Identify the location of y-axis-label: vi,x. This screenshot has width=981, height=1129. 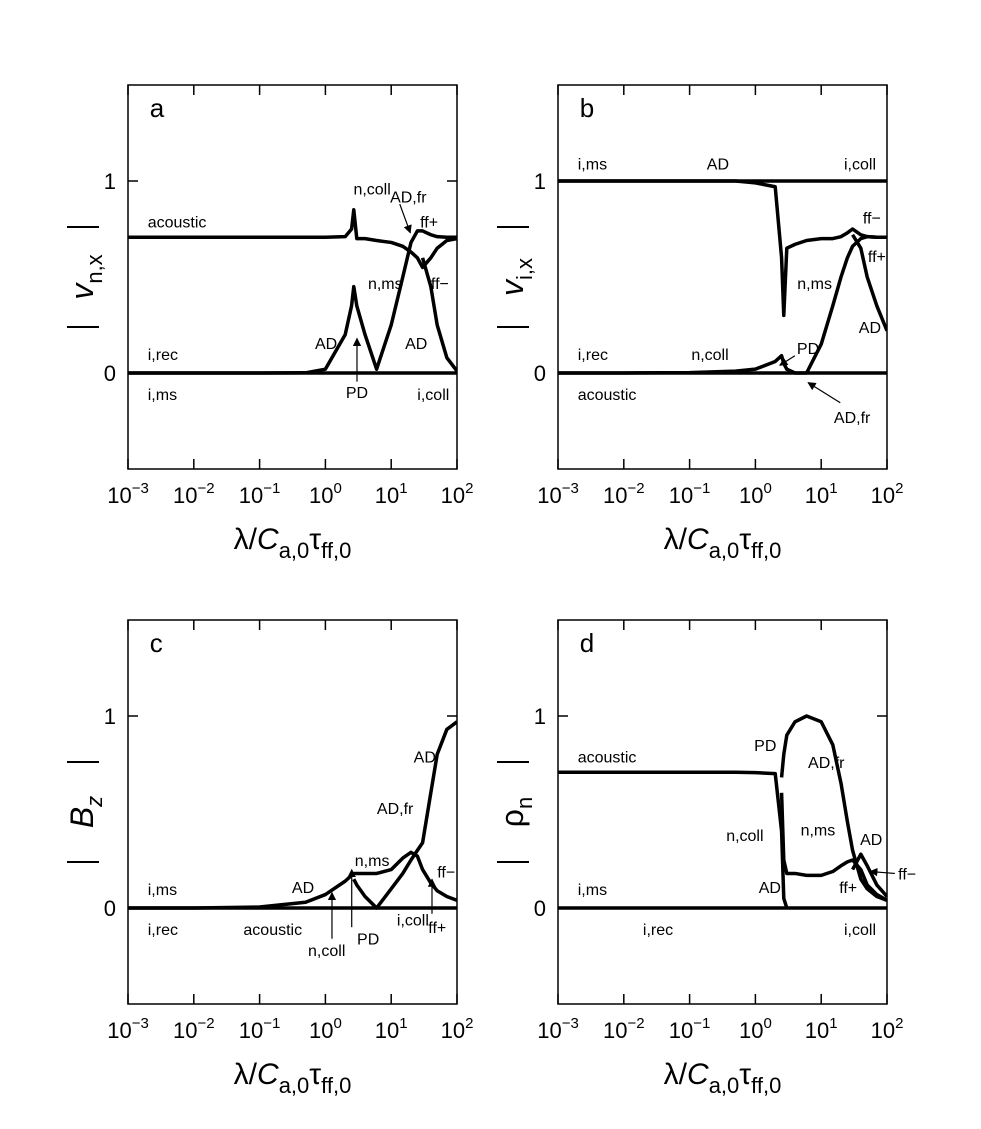
(515, 277).